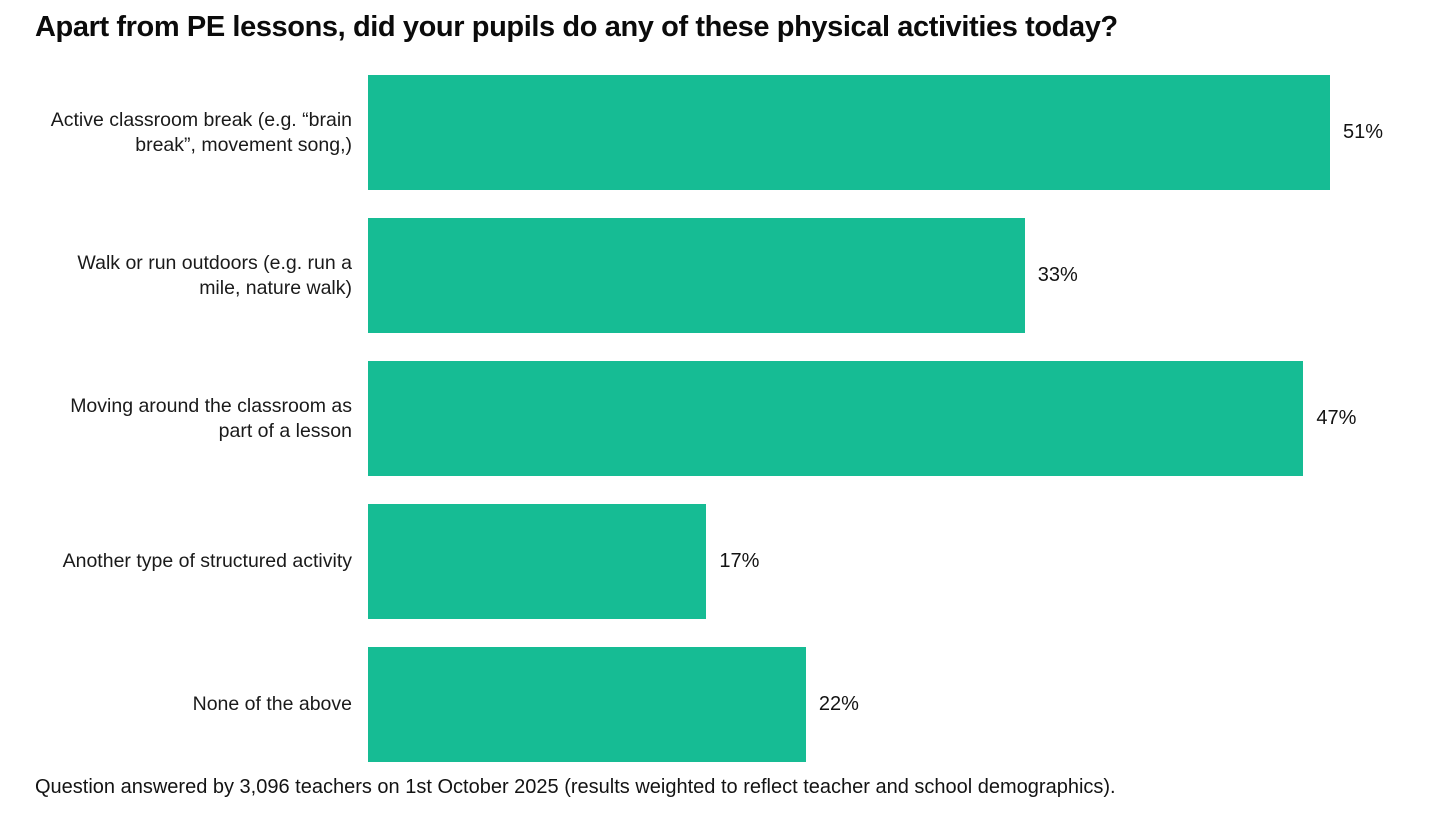  I want to click on bar-track: 33%, so click(875, 275).